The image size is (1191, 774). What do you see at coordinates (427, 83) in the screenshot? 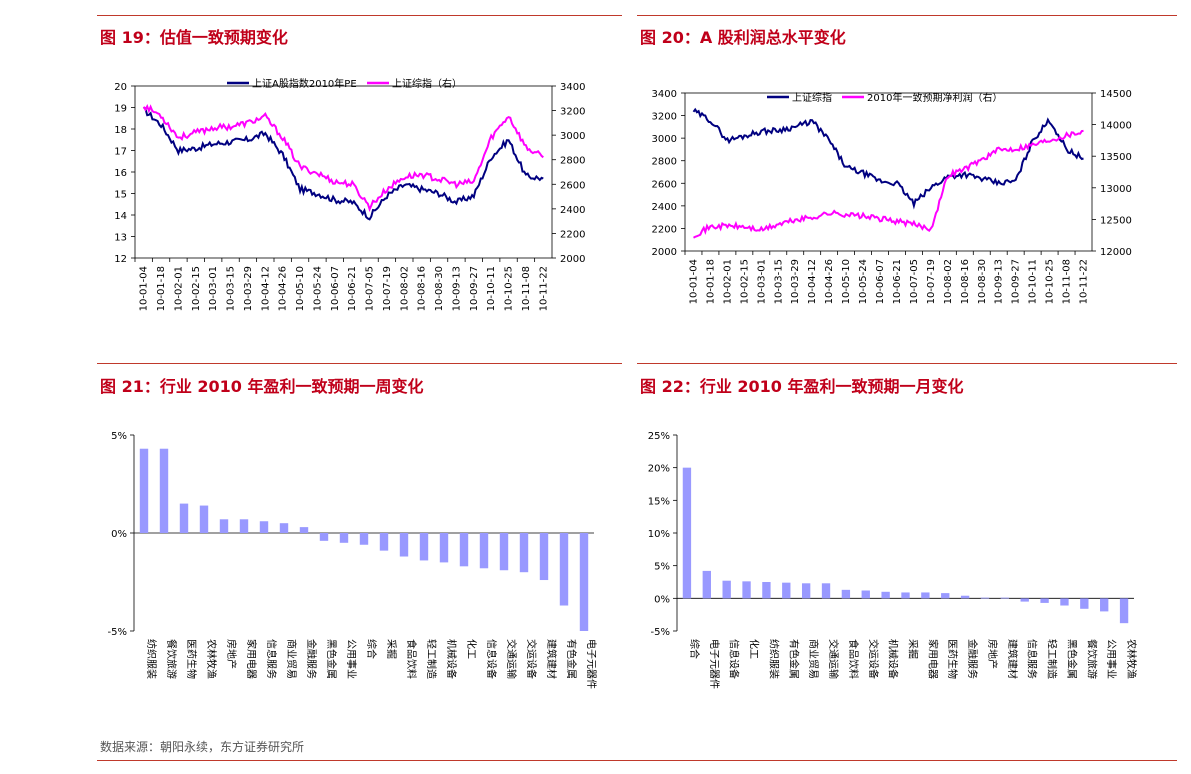
I see `legend-label: 上证综指（右）` at bounding box center [427, 83].